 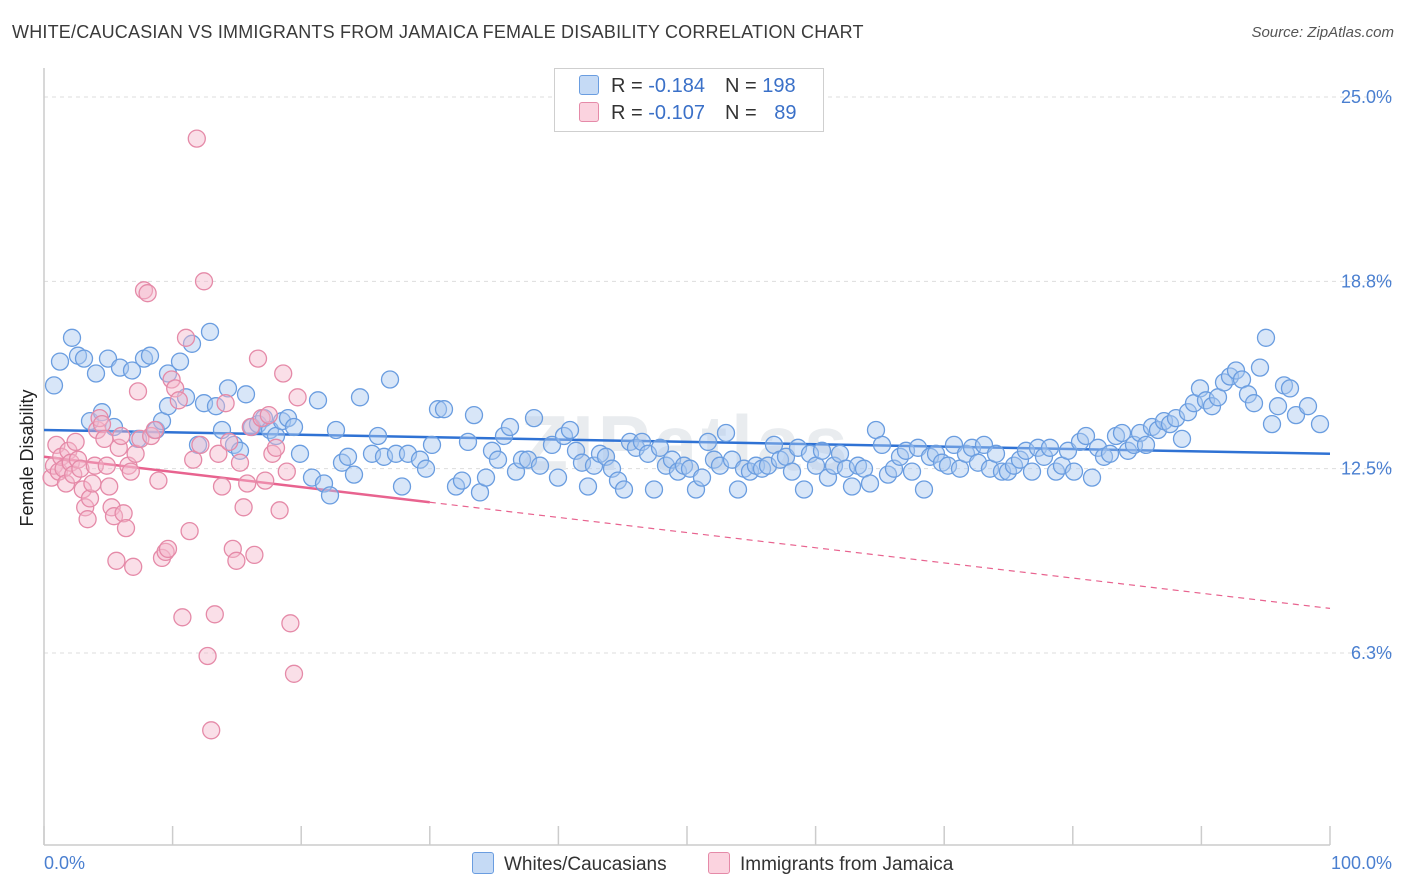 I want to click on y-tick-label: 18.8%, so click(x=1366, y=281).